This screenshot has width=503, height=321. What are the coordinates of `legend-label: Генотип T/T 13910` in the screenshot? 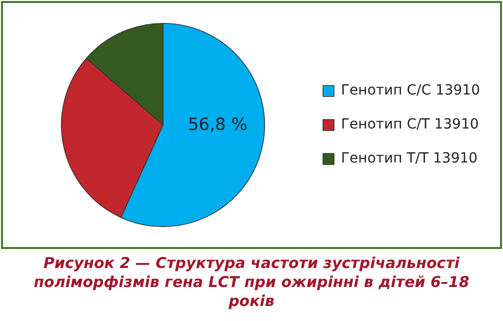 It's located at (409, 158).